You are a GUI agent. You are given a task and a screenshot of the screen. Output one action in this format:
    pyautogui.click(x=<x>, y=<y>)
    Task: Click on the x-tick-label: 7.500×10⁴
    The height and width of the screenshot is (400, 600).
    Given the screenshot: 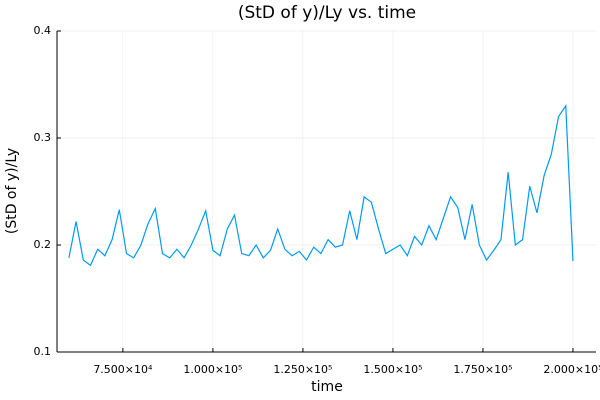 What is the action you would take?
    pyautogui.click(x=123, y=369)
    